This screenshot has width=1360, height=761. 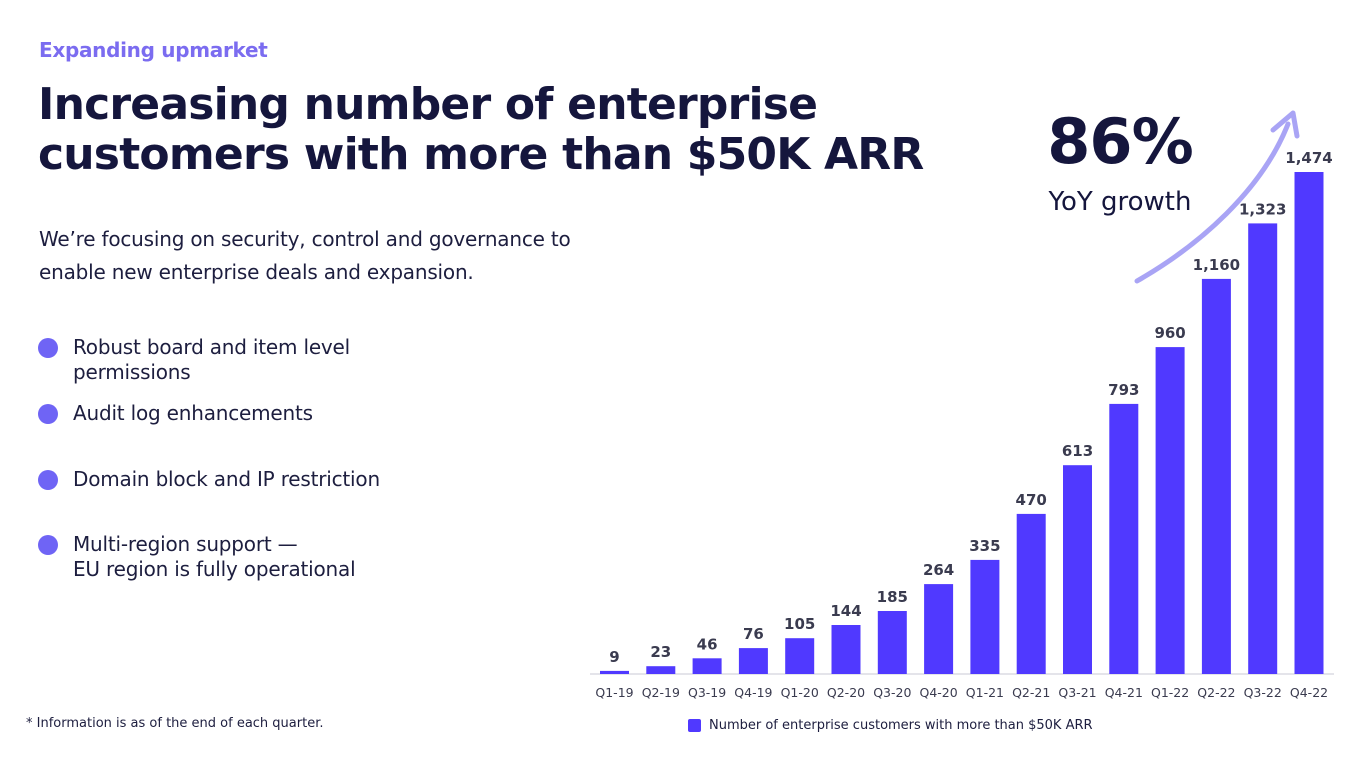 I want to click on x-tick-label: Q2-22, so click(x=1216, y=692).